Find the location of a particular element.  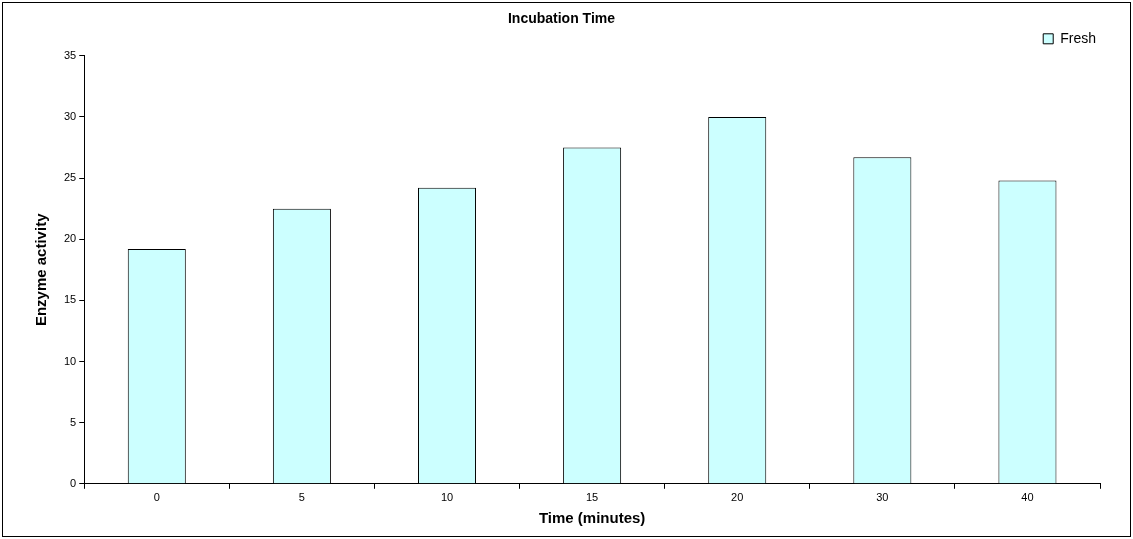

y-tick-label: 25 is located at coordinates (70, 177).